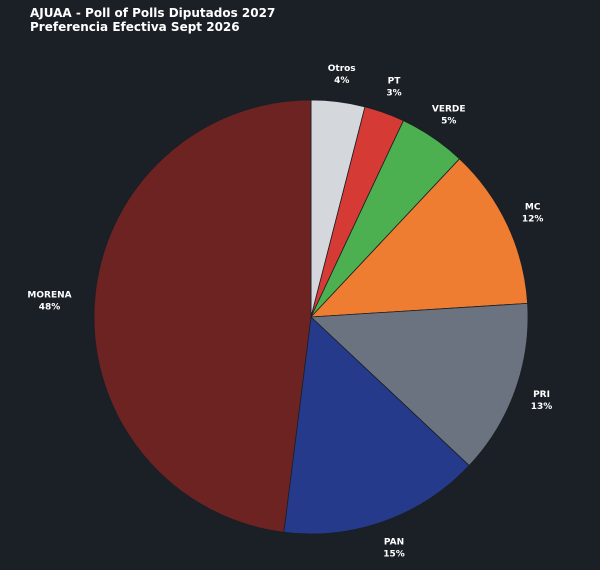 The image size is (600, 570). I want to click on chart-subtitle: Preferencia Efectiva Sept 2026, so click(135, 27).